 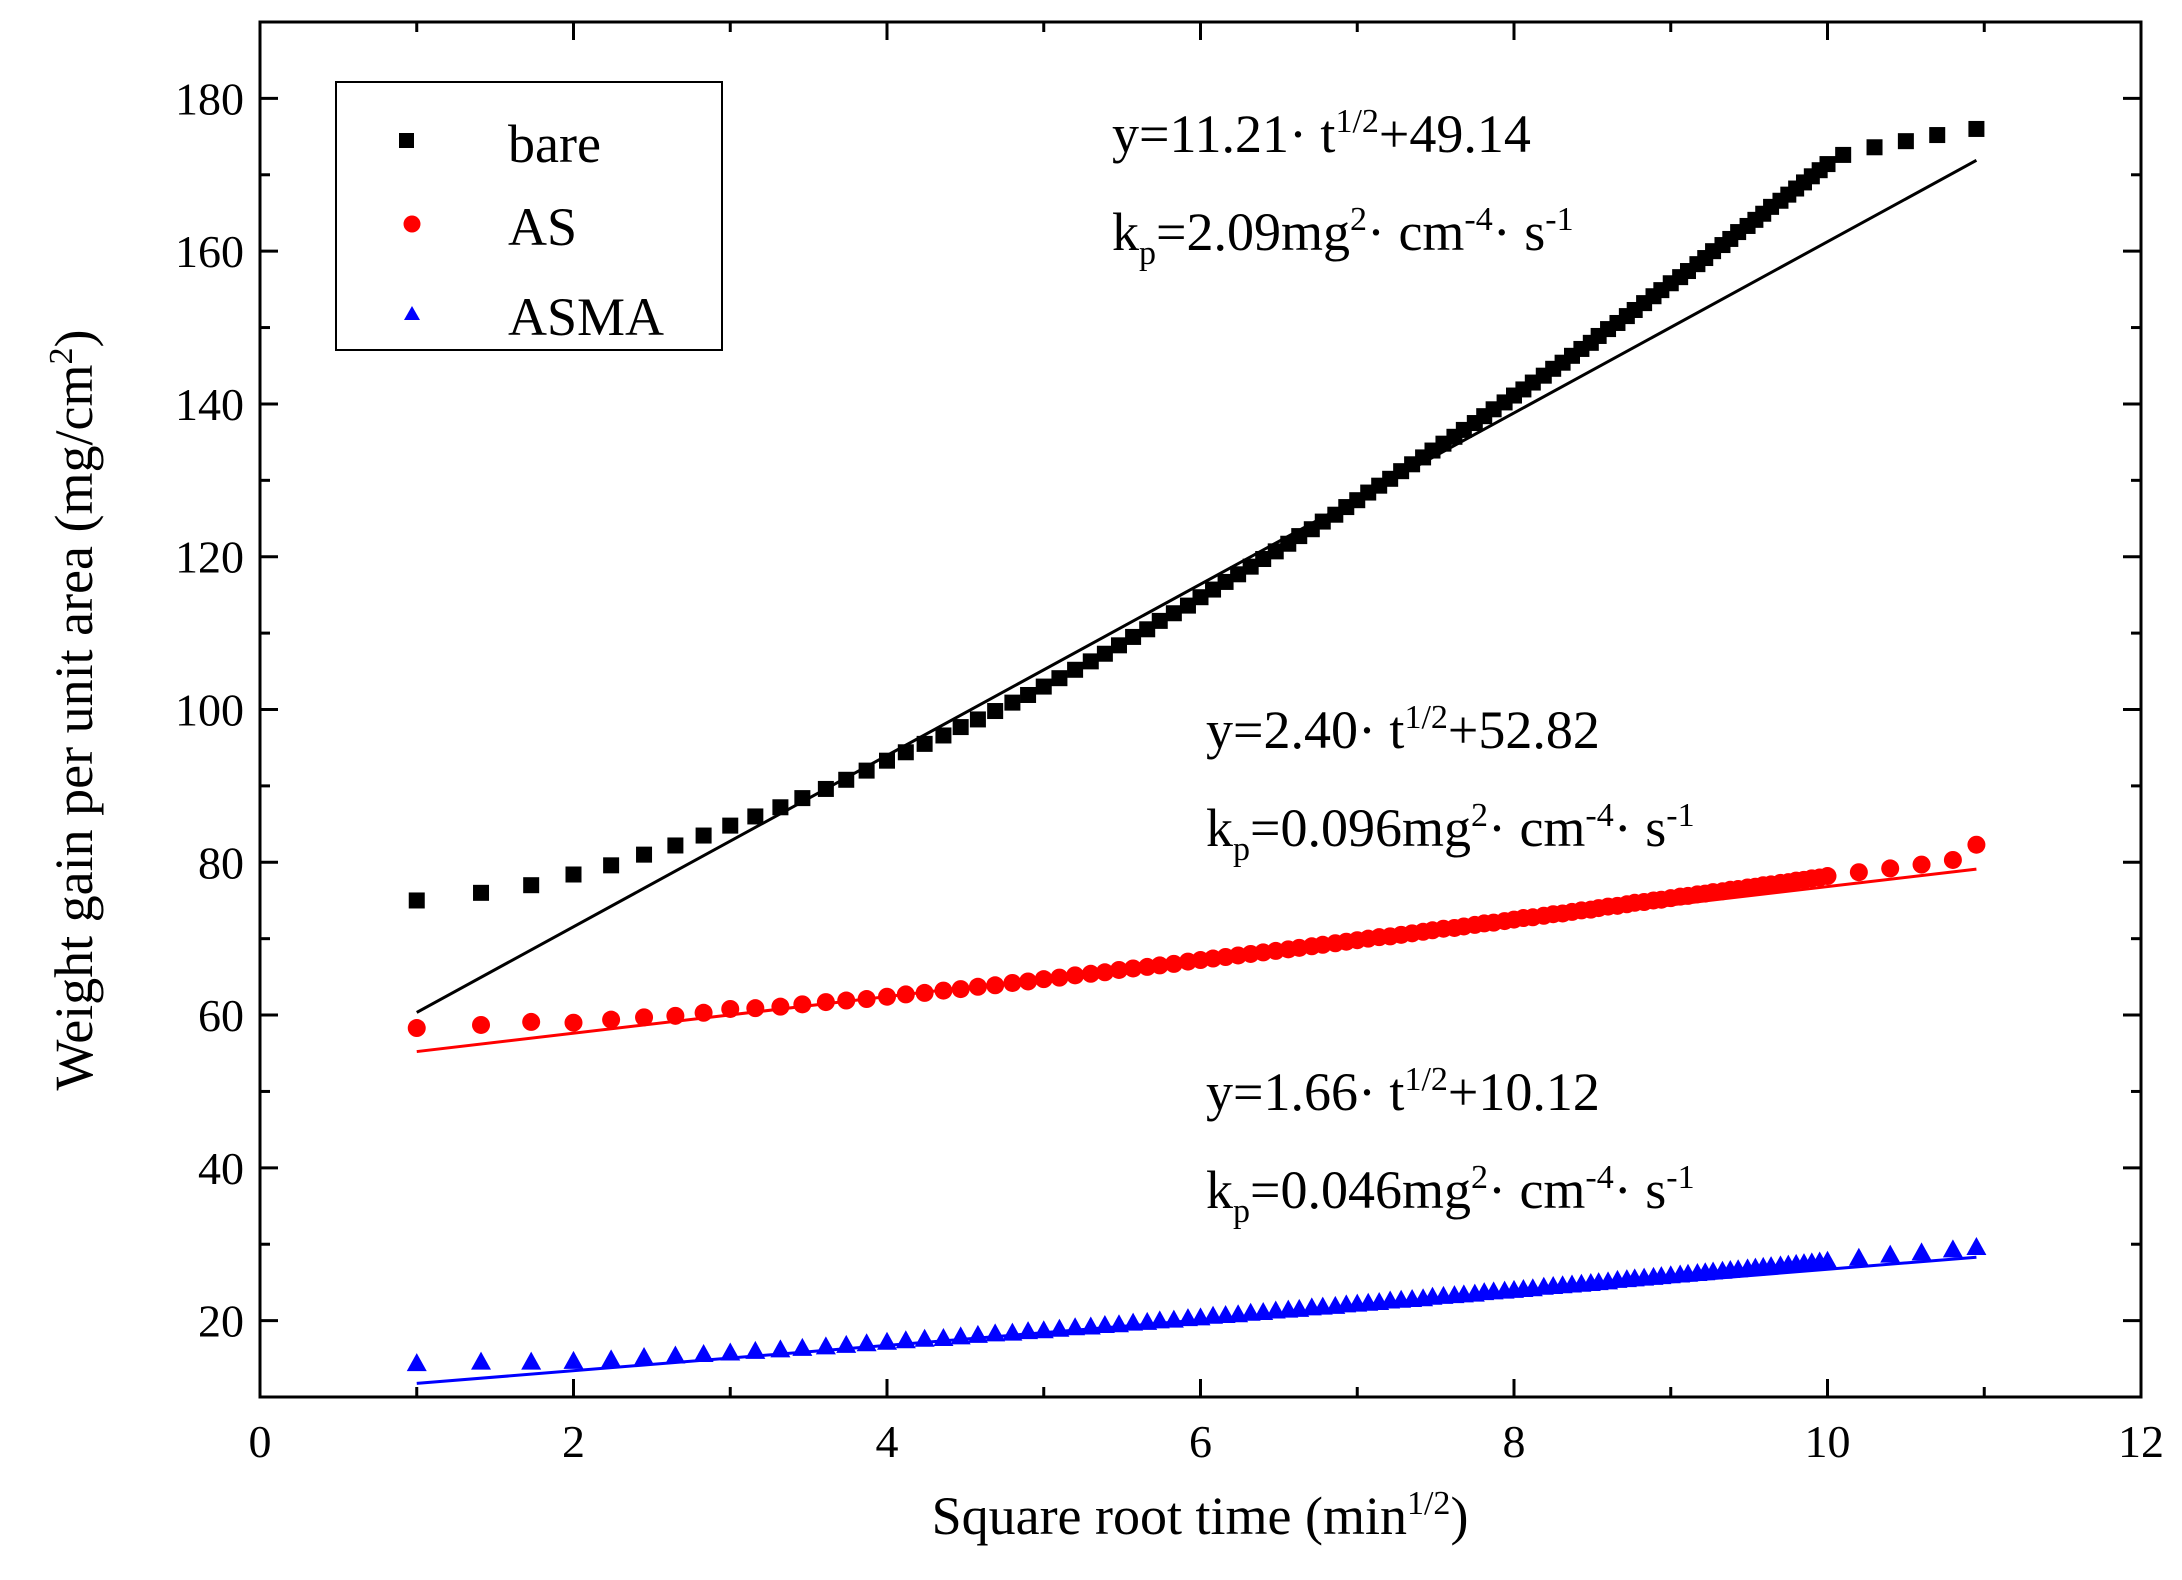 I want to click on y-tick-label-8: 180, so click(x=209, y=98).